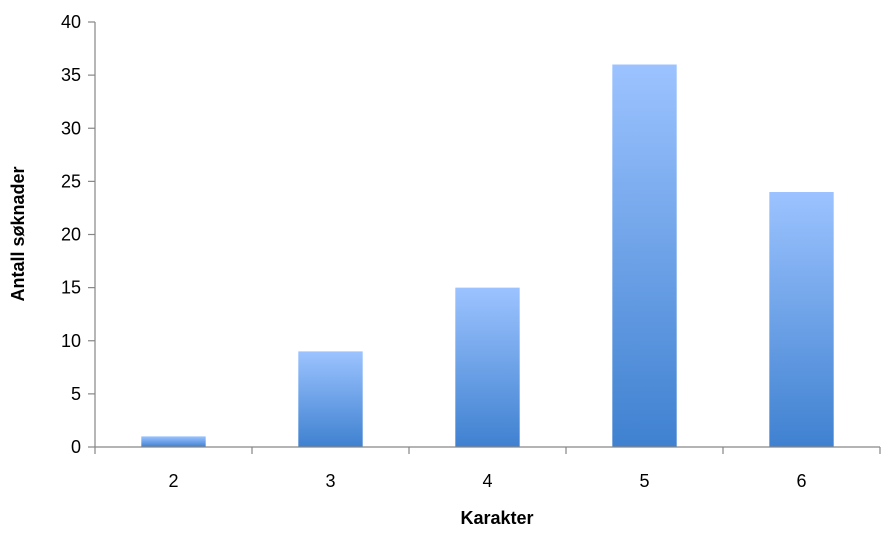 The height and width of the screenshot is (534, 890). What do you see at coordinates (76, 394) in the screenshot?
I see `y-tick-label: 5` at bounding box center [76, 394].